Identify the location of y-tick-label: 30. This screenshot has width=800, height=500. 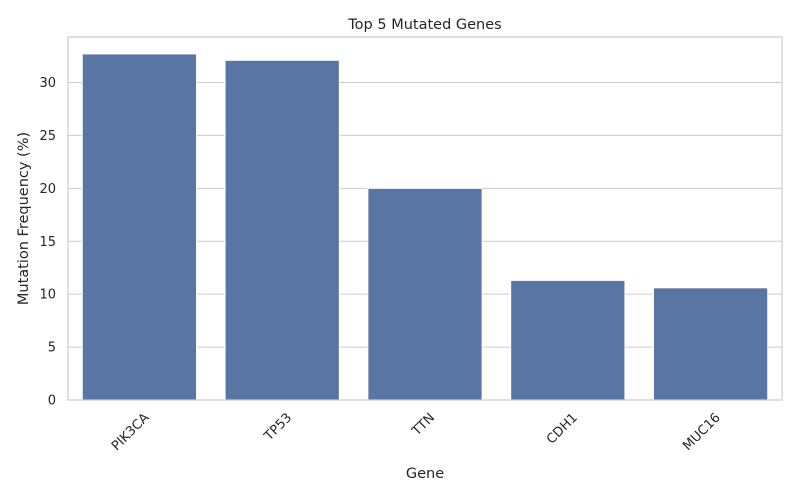
(47, 83).